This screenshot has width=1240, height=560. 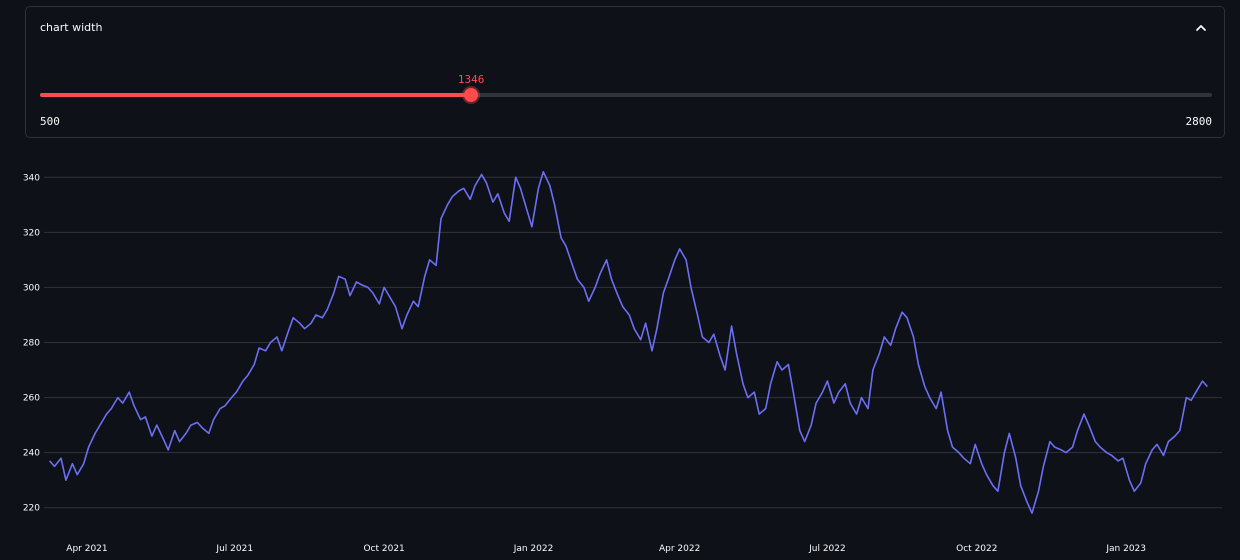 What do you see at coordinates (71, 27) in the screenshot?
I see `expander-title: chart width` at bounding box center [71, 27].